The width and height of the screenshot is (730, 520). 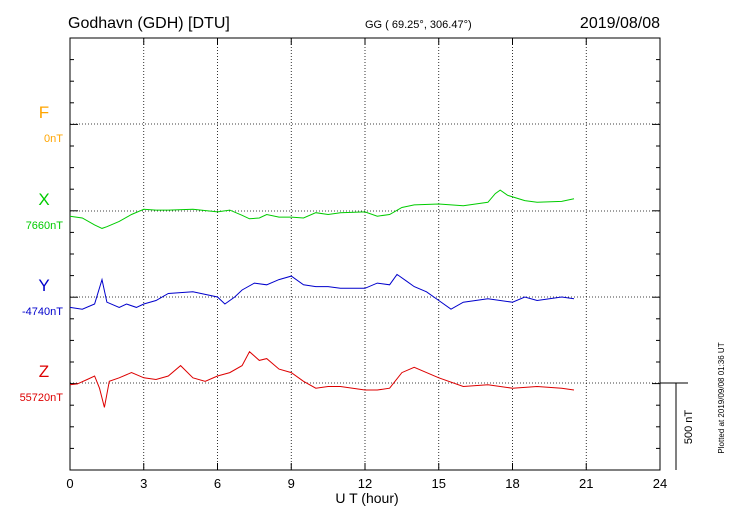 I want to click on station-coords: GG ( 69.25°, 306.47°), so click(x=418, y=25).